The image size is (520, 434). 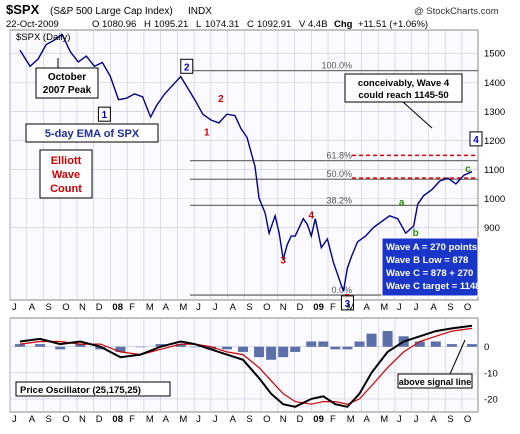 What do you see at coordinates (300, 419) in the screenshot?
I see `bottom-month-label: D` at bounding box center [300, 419].